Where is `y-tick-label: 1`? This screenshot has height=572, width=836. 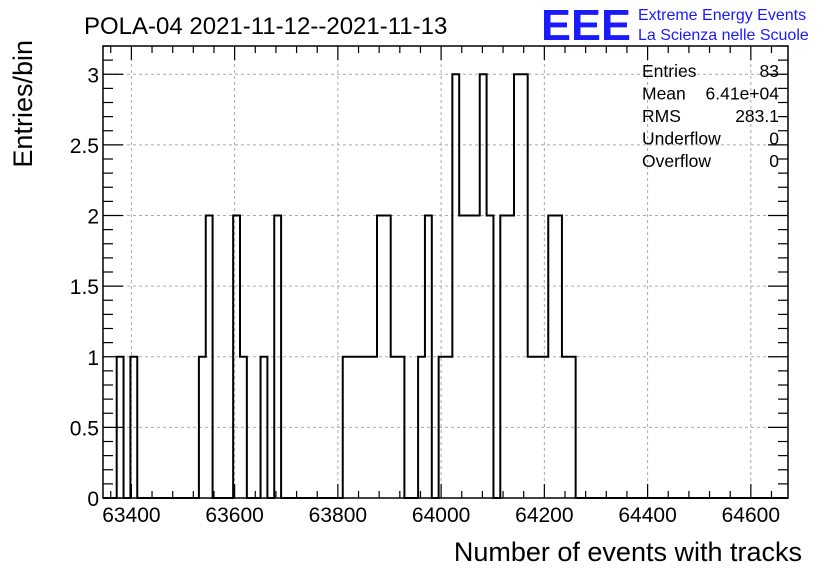 y-tick-label: 1 is located at coordinates (93, 358).